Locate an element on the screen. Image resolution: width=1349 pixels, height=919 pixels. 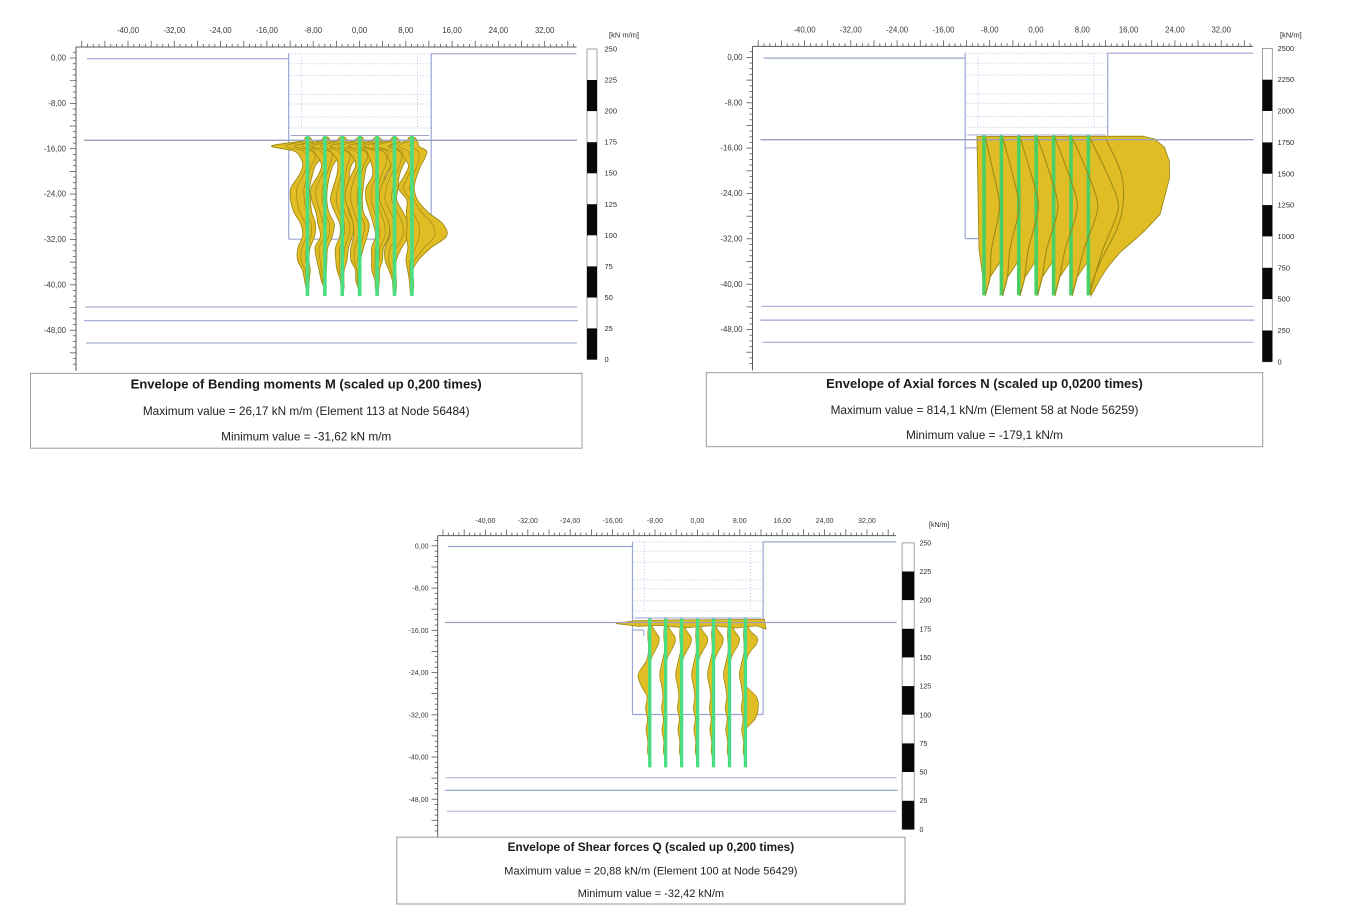
svg-text: Minimum value = -32,42 kN/m is located at coordinates (651, 894).